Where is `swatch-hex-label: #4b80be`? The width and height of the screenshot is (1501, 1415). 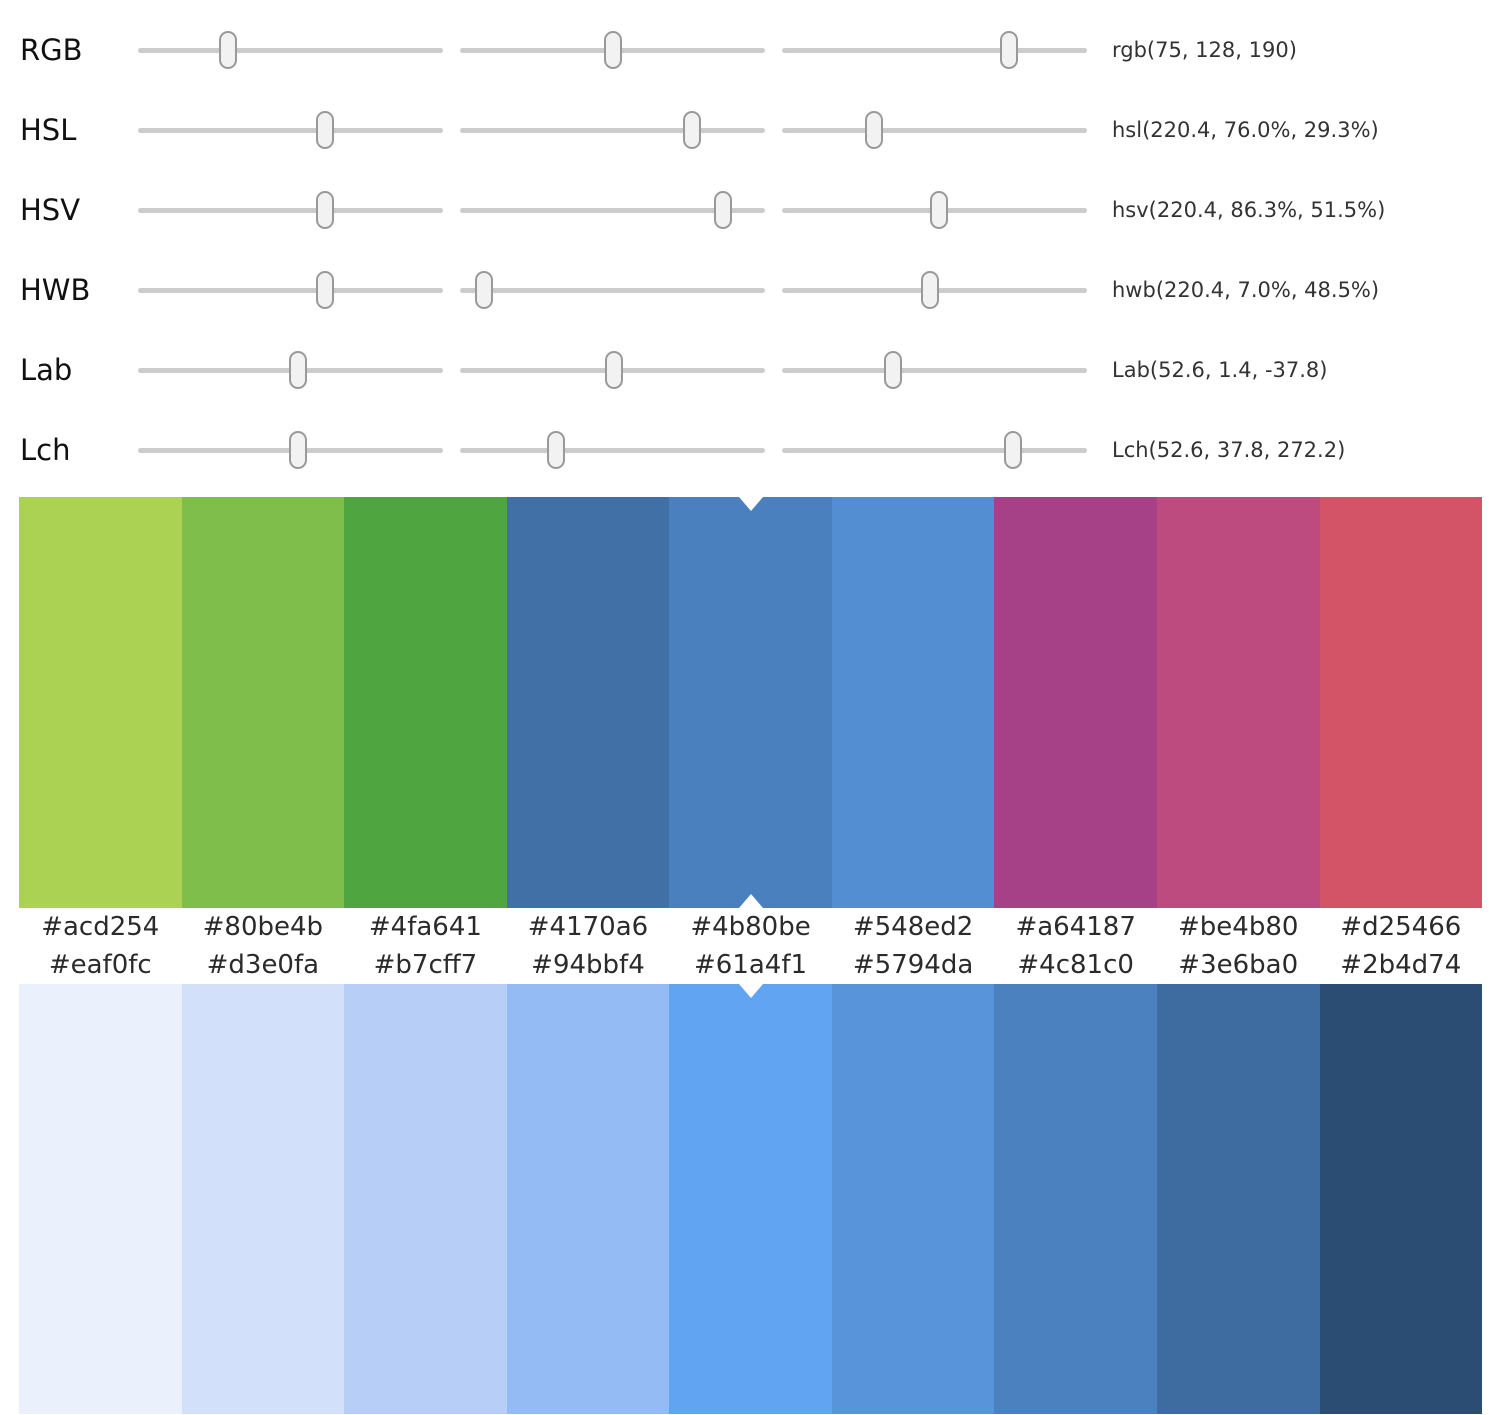
swatch-hex-label: #4b80be is located at coordinates (750, 927).